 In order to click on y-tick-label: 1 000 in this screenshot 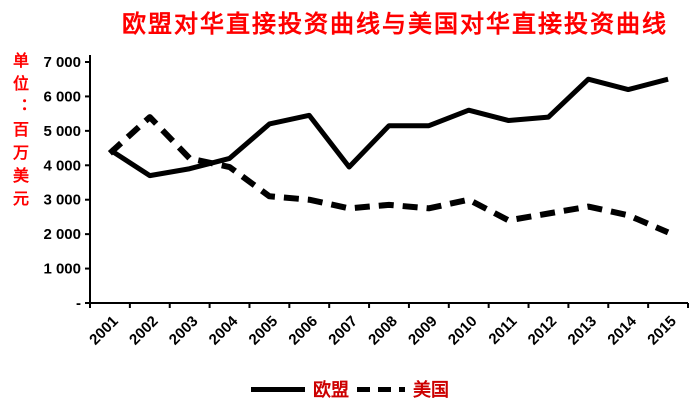, I will do `click(62, 269)`.